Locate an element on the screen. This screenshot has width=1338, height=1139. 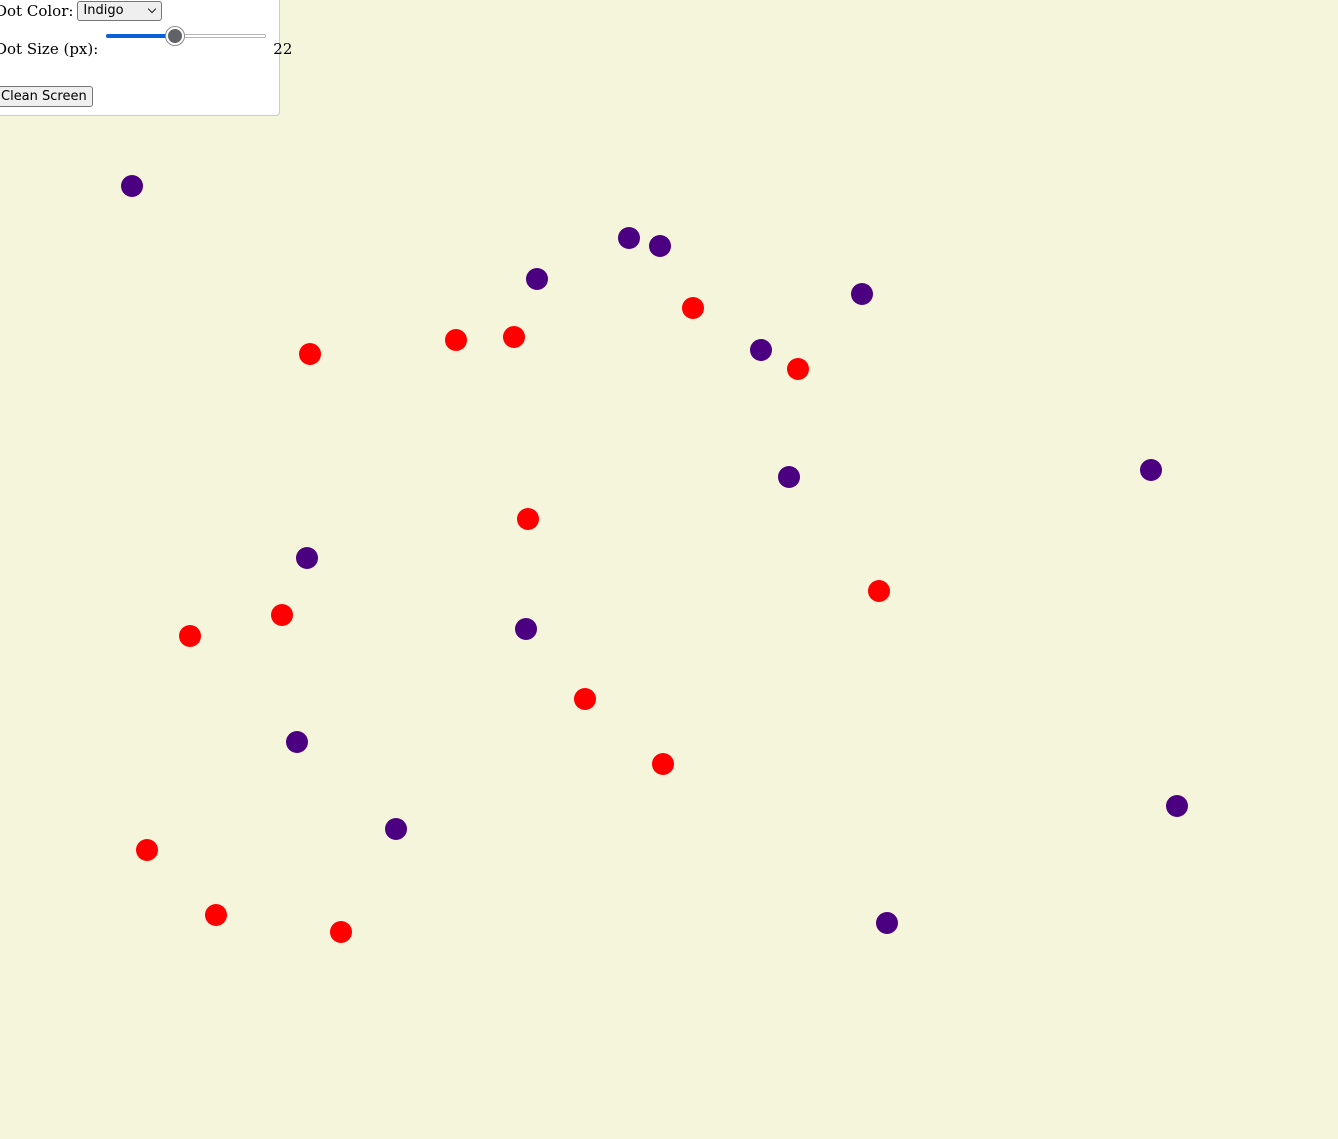
slider-thumb is located at coordinates (175, 36).